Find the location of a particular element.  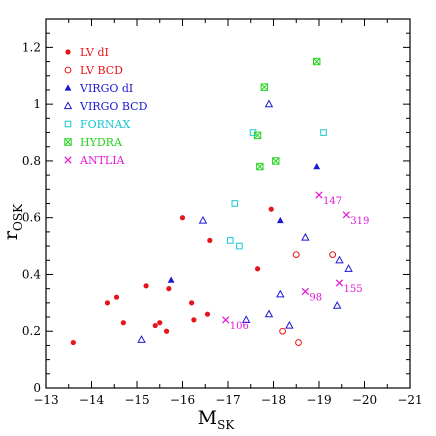

point-label: 147 is located at coordinates (332, 201).